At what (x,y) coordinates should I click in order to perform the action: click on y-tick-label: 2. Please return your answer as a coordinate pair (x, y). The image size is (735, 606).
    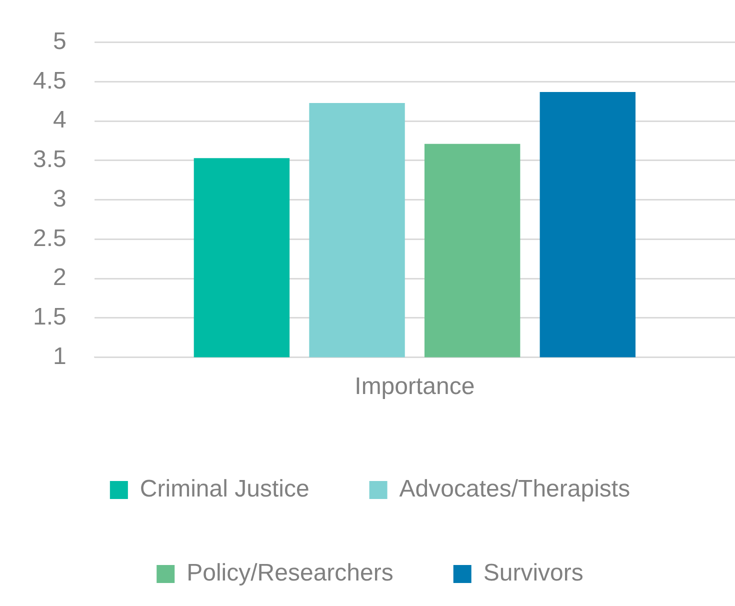
    Looking at the image, I should click on (59, 278).